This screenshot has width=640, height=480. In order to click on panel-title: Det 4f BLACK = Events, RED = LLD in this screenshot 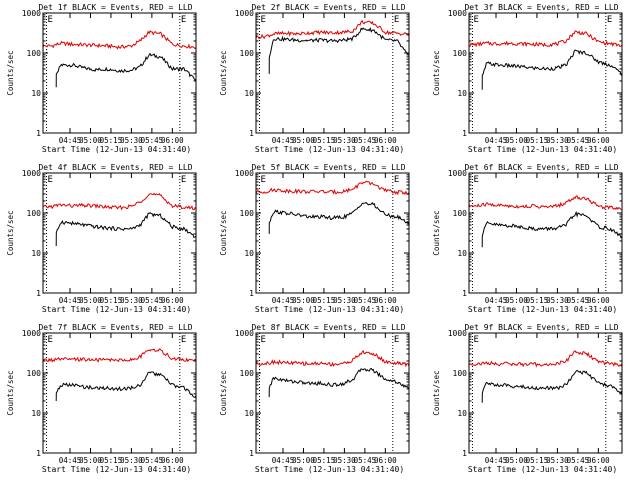, I will do `click(115, 167)`.